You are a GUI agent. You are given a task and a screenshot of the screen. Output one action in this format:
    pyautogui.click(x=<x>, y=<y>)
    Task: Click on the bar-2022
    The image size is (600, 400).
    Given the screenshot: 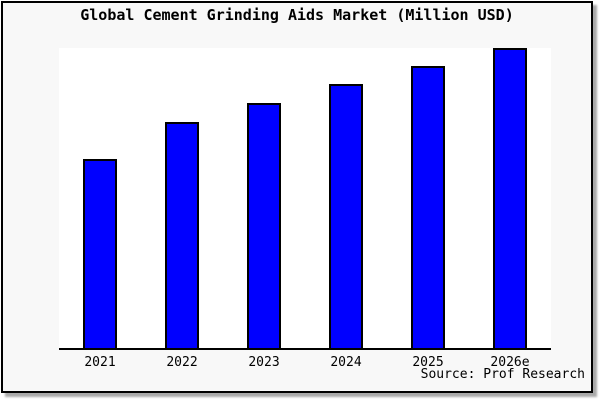 What is the action you would take?
    pyautogui.click(x=182, y=235)
    